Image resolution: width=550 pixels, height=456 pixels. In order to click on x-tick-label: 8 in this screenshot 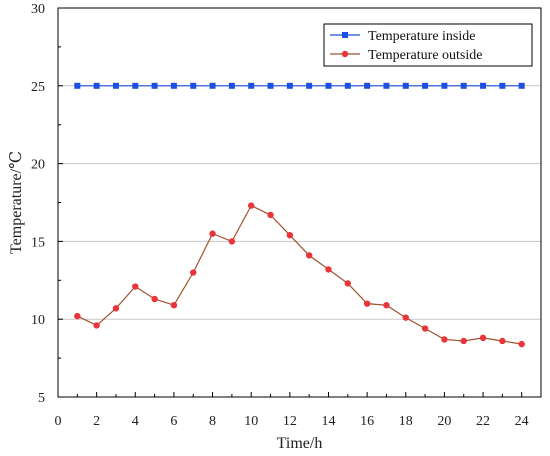, I will do `click(212, 421)`.